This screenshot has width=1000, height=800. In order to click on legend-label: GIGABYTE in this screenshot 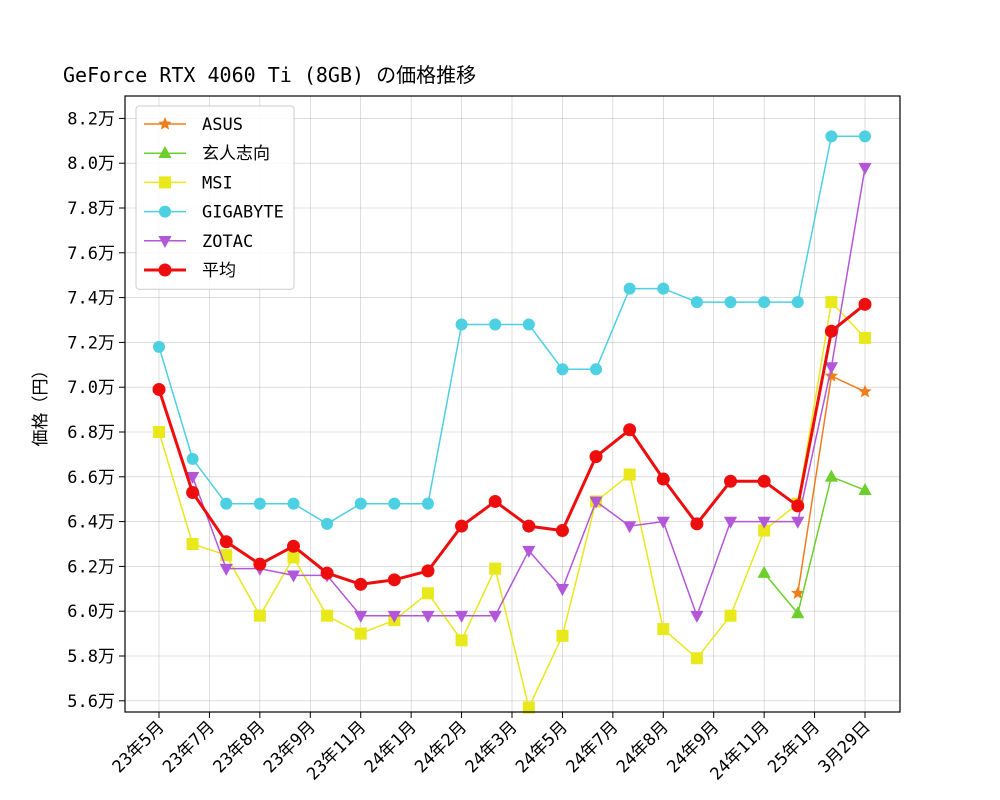, I will do `click(243, 213)`.